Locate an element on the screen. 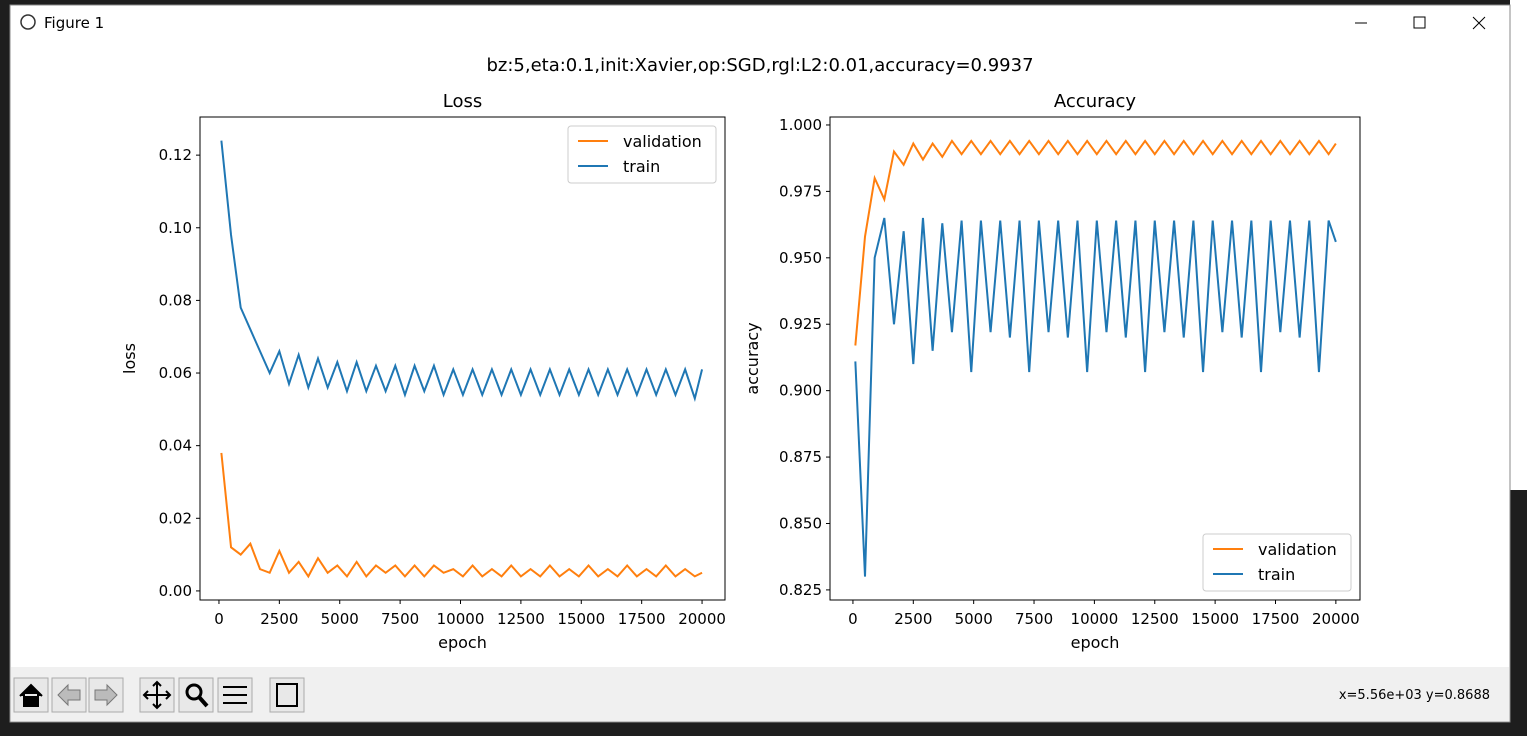 The image size is (1527, 736). y-tick-label: 0.06 is located at coordinates (175, 373).